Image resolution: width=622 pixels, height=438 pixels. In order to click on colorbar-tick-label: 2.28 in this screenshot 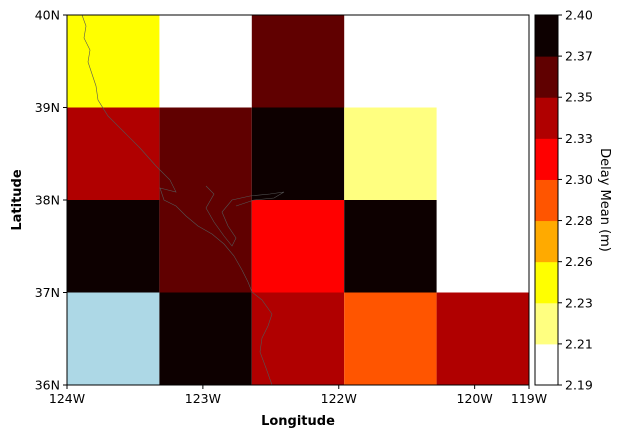, I will do `click(579, 220)`.